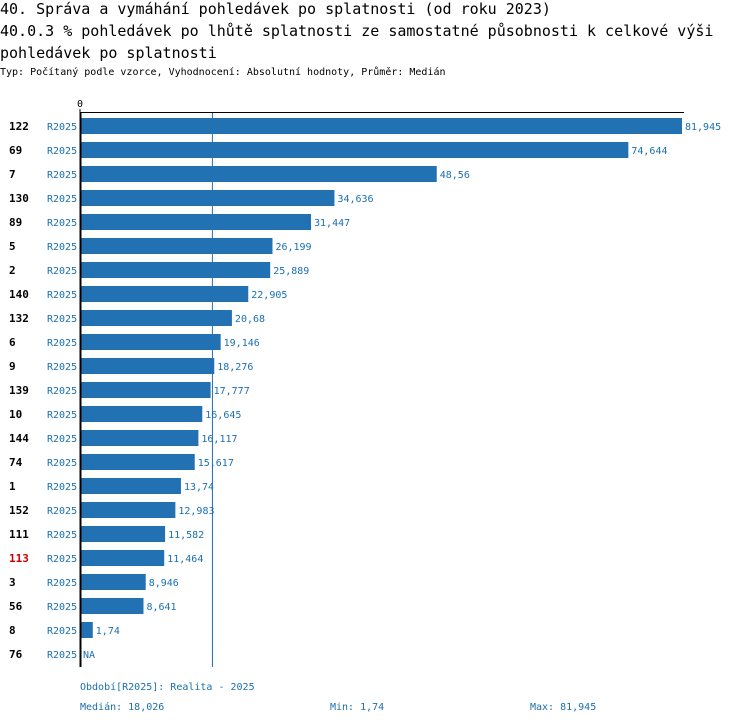 Image resolution: width=750 pixels, height=726 pixels. I want to click on bar-value-label: 8,946, so click(164, 583).